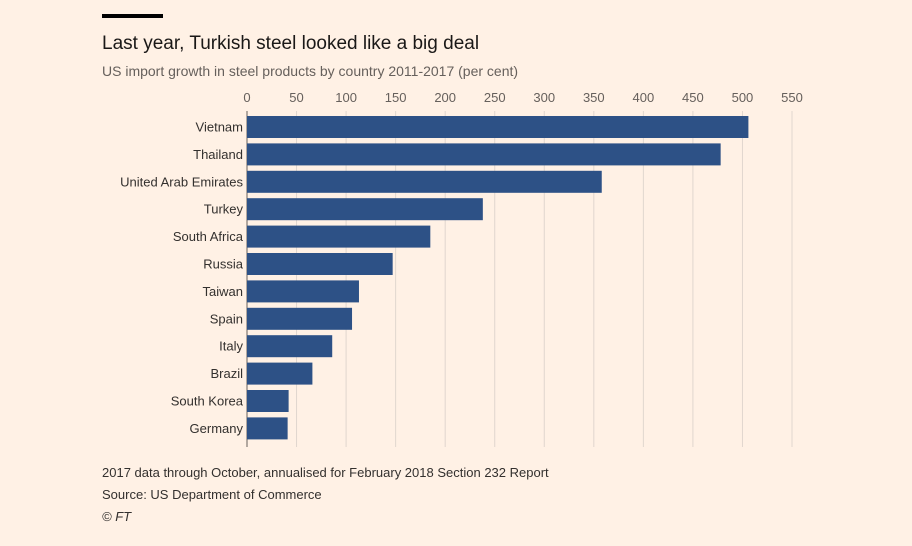 The width and height of the screenshot is (912, 546). Describe the element at coordinates (594, 97) in the screenshot. I see `x-tick-label: 350` at that location.